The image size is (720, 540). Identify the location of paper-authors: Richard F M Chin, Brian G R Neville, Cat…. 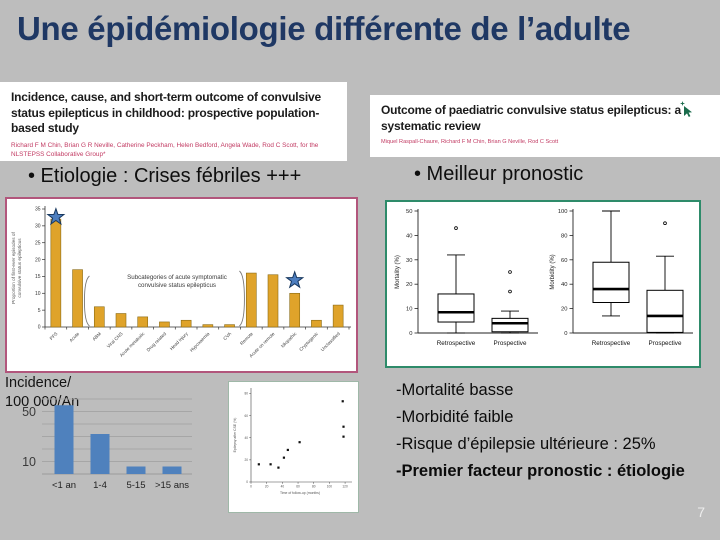
(165, 150).